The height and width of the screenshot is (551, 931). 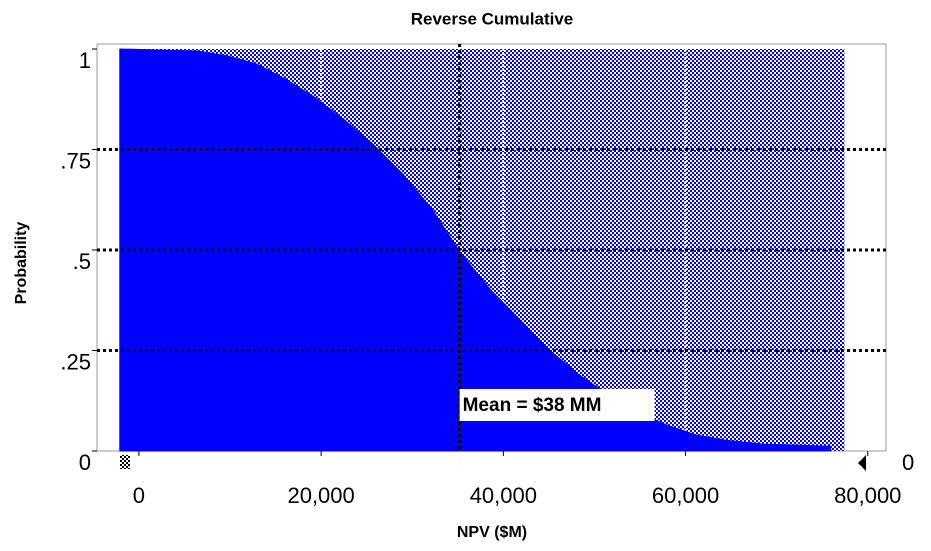 What do you see at coordinates (125, 462) in the screenshot?
I see `left-grabber` at bounding box center [125, 462].